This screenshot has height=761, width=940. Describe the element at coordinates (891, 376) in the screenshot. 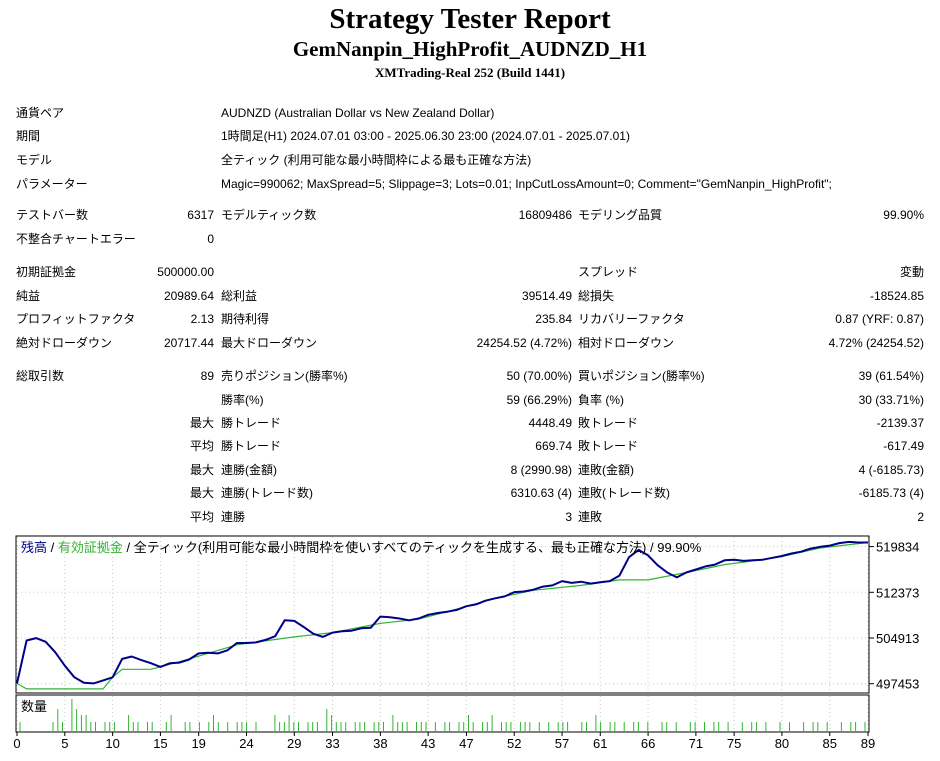

I see `long-positions-value: 39 (61.54%)` at that location.